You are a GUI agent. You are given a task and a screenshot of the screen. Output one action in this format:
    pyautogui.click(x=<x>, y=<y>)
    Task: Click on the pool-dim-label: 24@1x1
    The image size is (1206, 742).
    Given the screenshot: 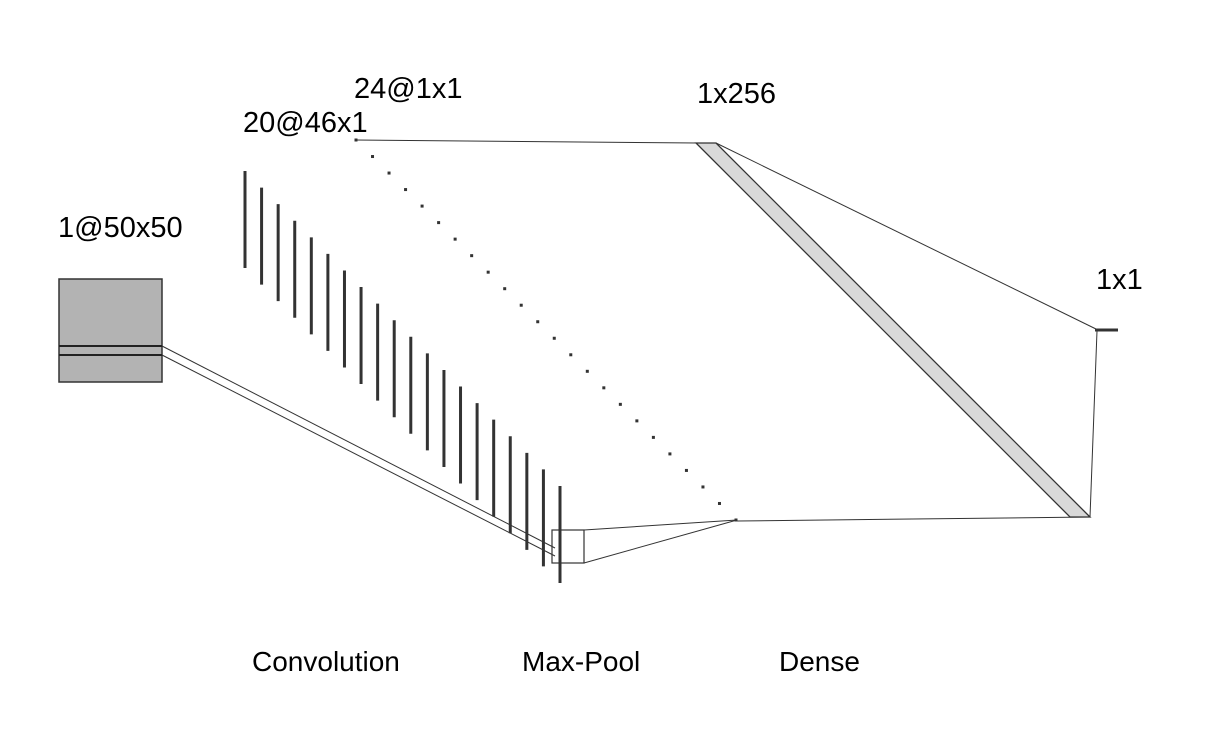 What is the action you would take?
    pyautogui.click(x=408, y=89)
    